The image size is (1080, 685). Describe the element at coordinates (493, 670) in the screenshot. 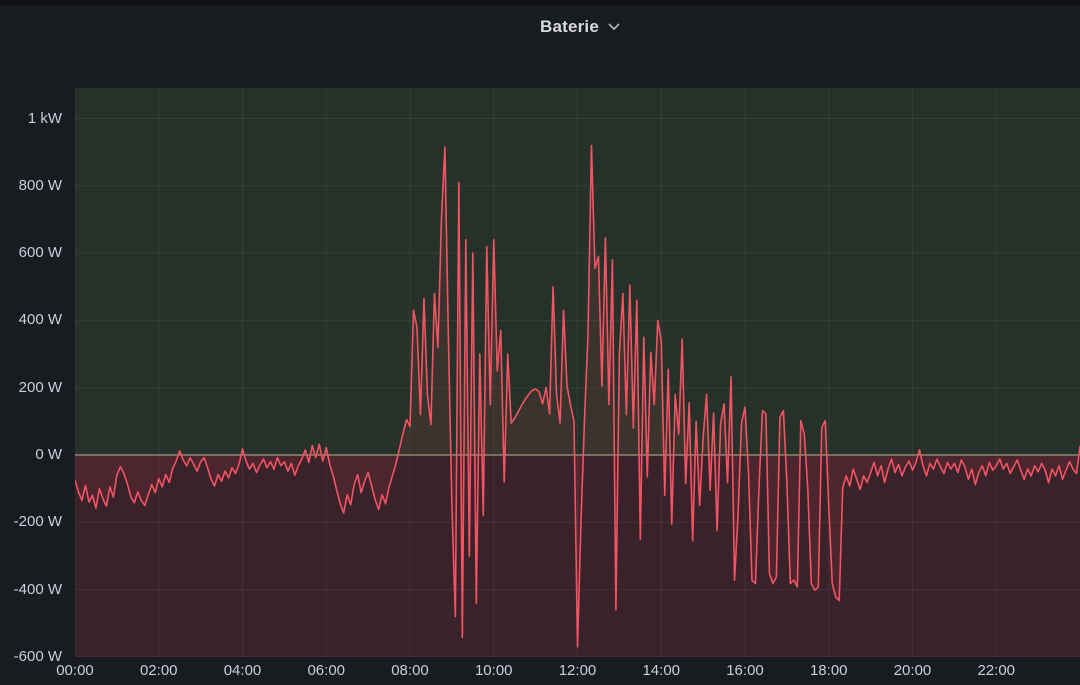

I see `x-axis-label: 10:00` at that location.